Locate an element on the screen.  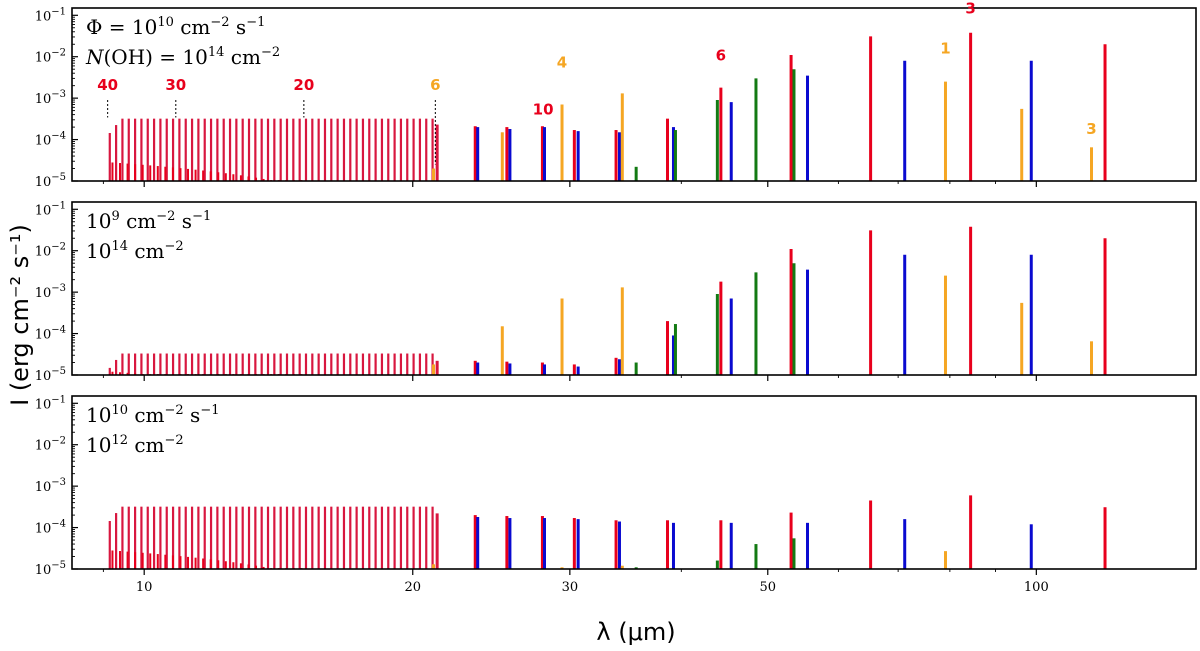
y-axis-label: I (erg cm⁻² s⁻¹) is located at coordinates (20, 315).